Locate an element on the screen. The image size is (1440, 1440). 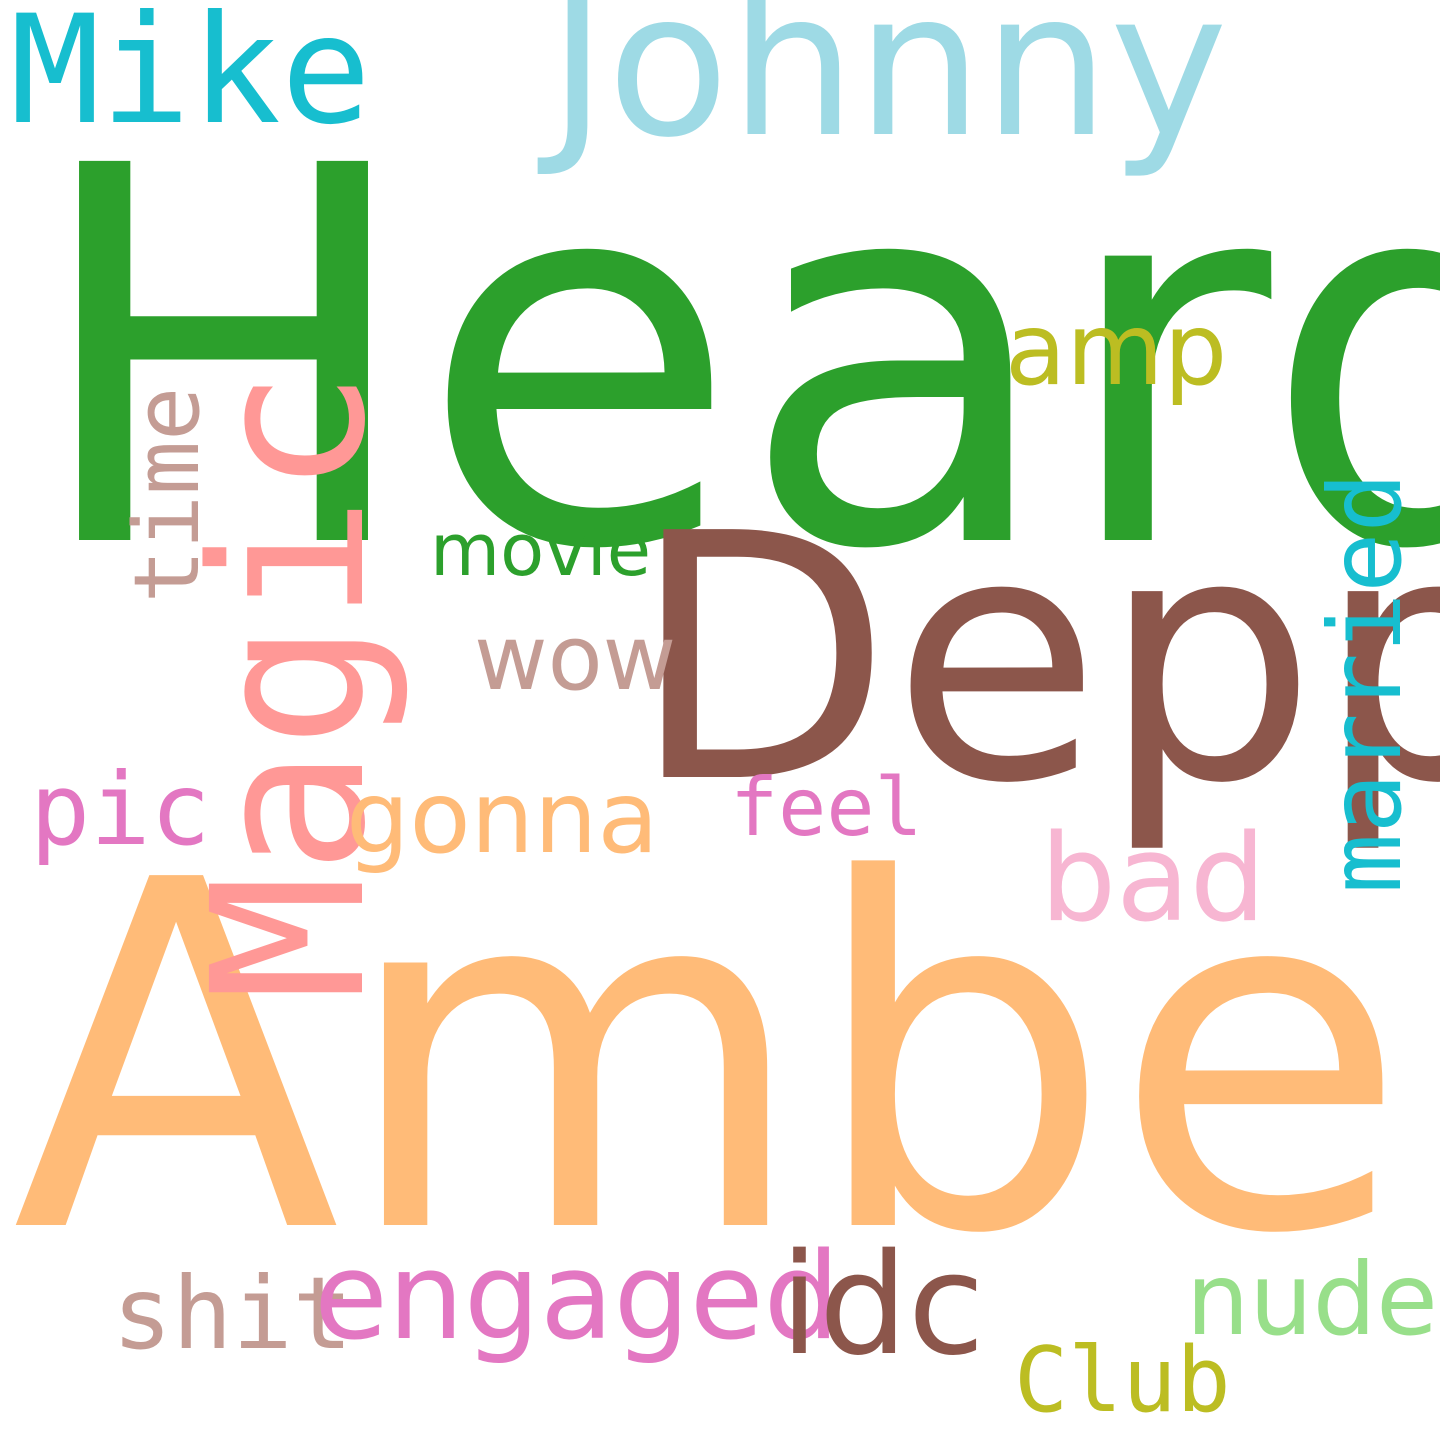
word-pic: pic is located at coordinates (120, 809).